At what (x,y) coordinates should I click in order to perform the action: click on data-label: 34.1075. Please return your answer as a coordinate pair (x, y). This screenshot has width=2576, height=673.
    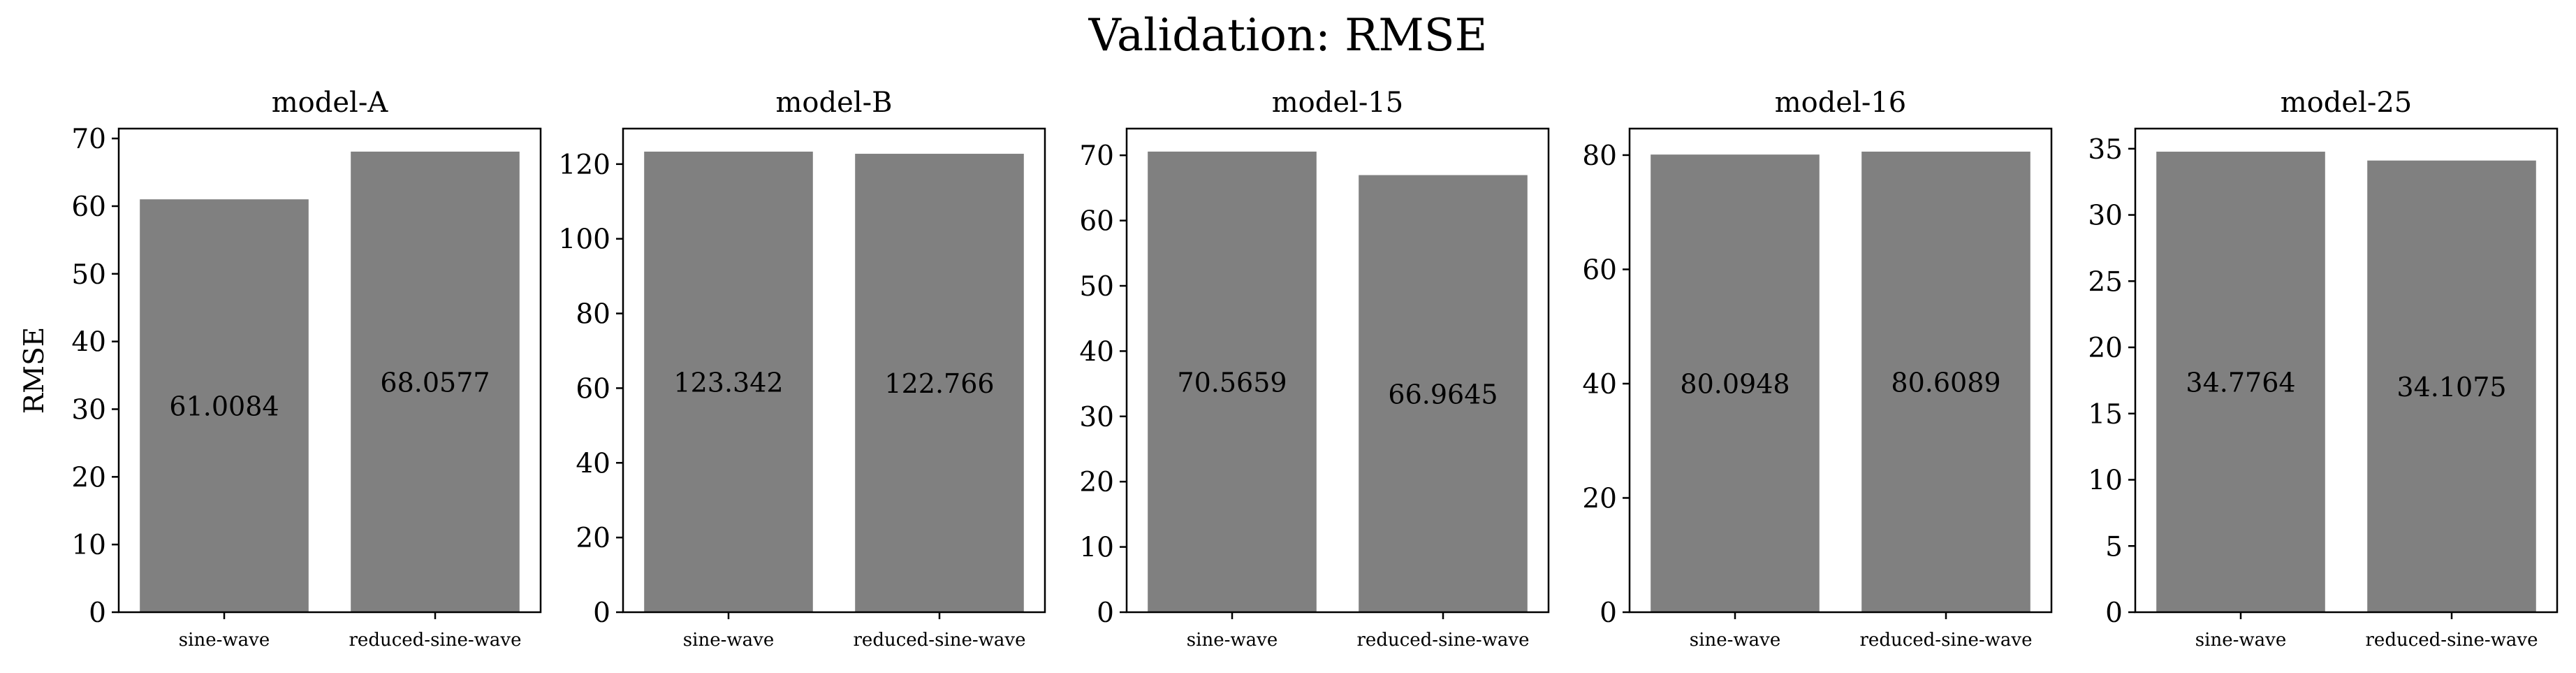
    Looking at the image, I should click on (2451, 388).